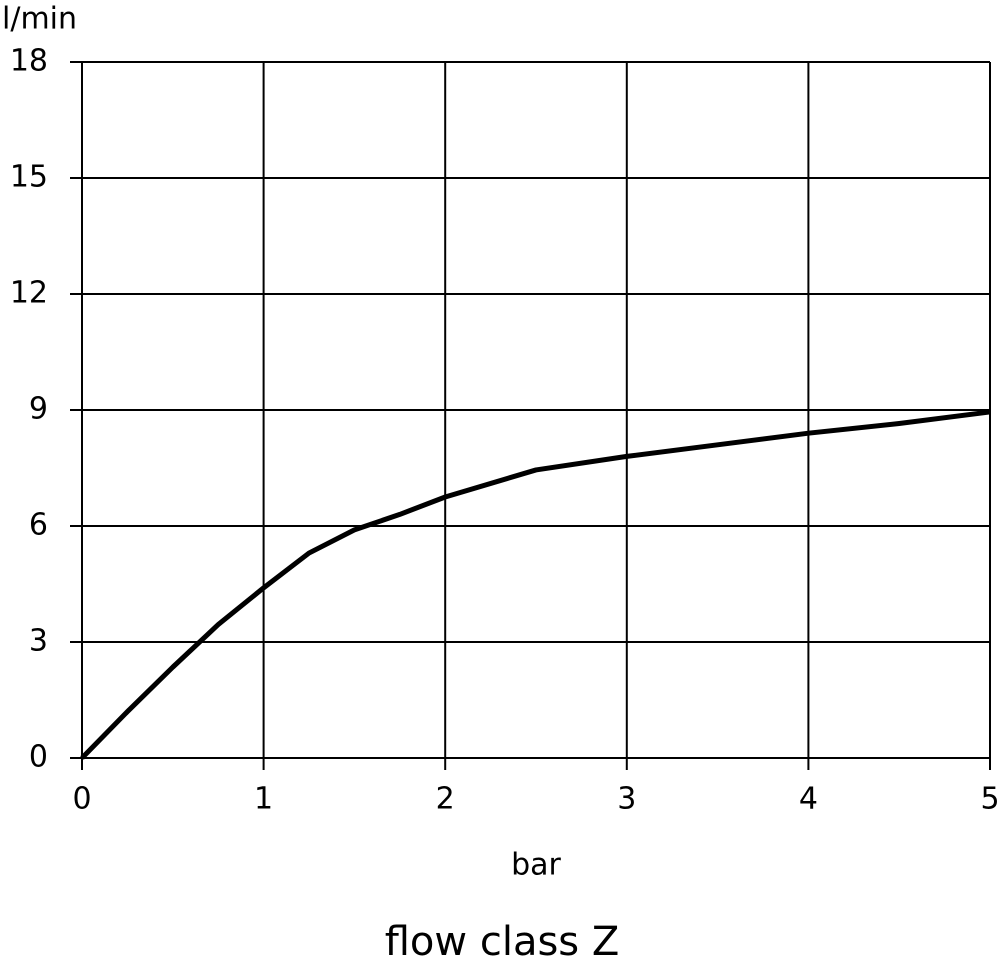 Image resolution: width=1000 pixels, height=970 pixels. I want to click on x-tick-label: 1, so click(263, 799).